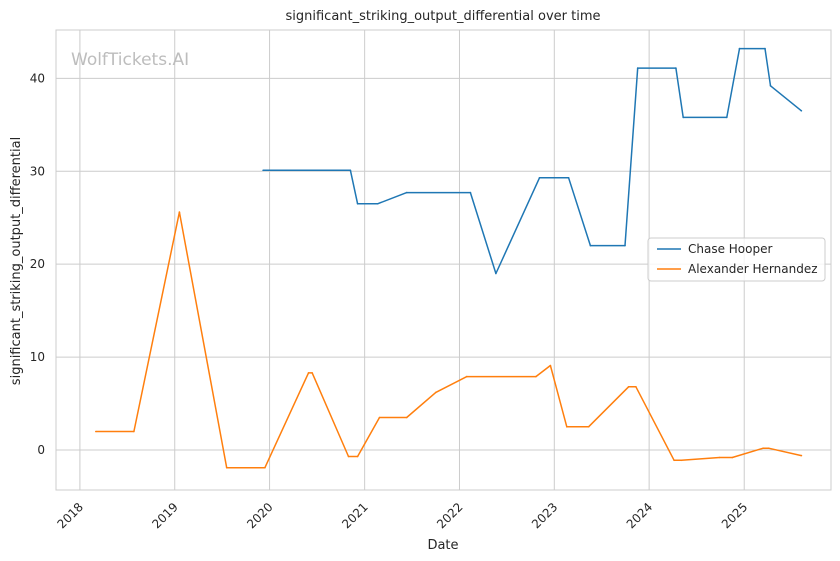 This screenshot has height=561, width=840. I want to click on y-tick-label: 10, so click(37, 357).